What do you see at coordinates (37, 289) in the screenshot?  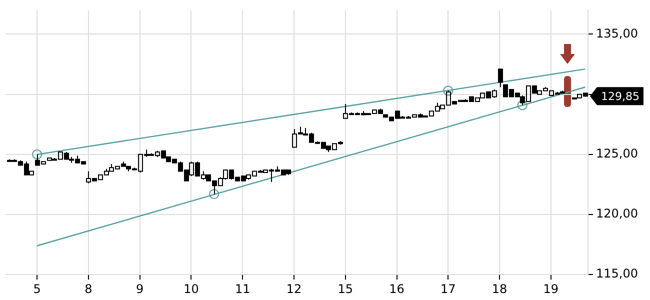 I see `x-tick-label: 5` at bounding box center [37, 289].